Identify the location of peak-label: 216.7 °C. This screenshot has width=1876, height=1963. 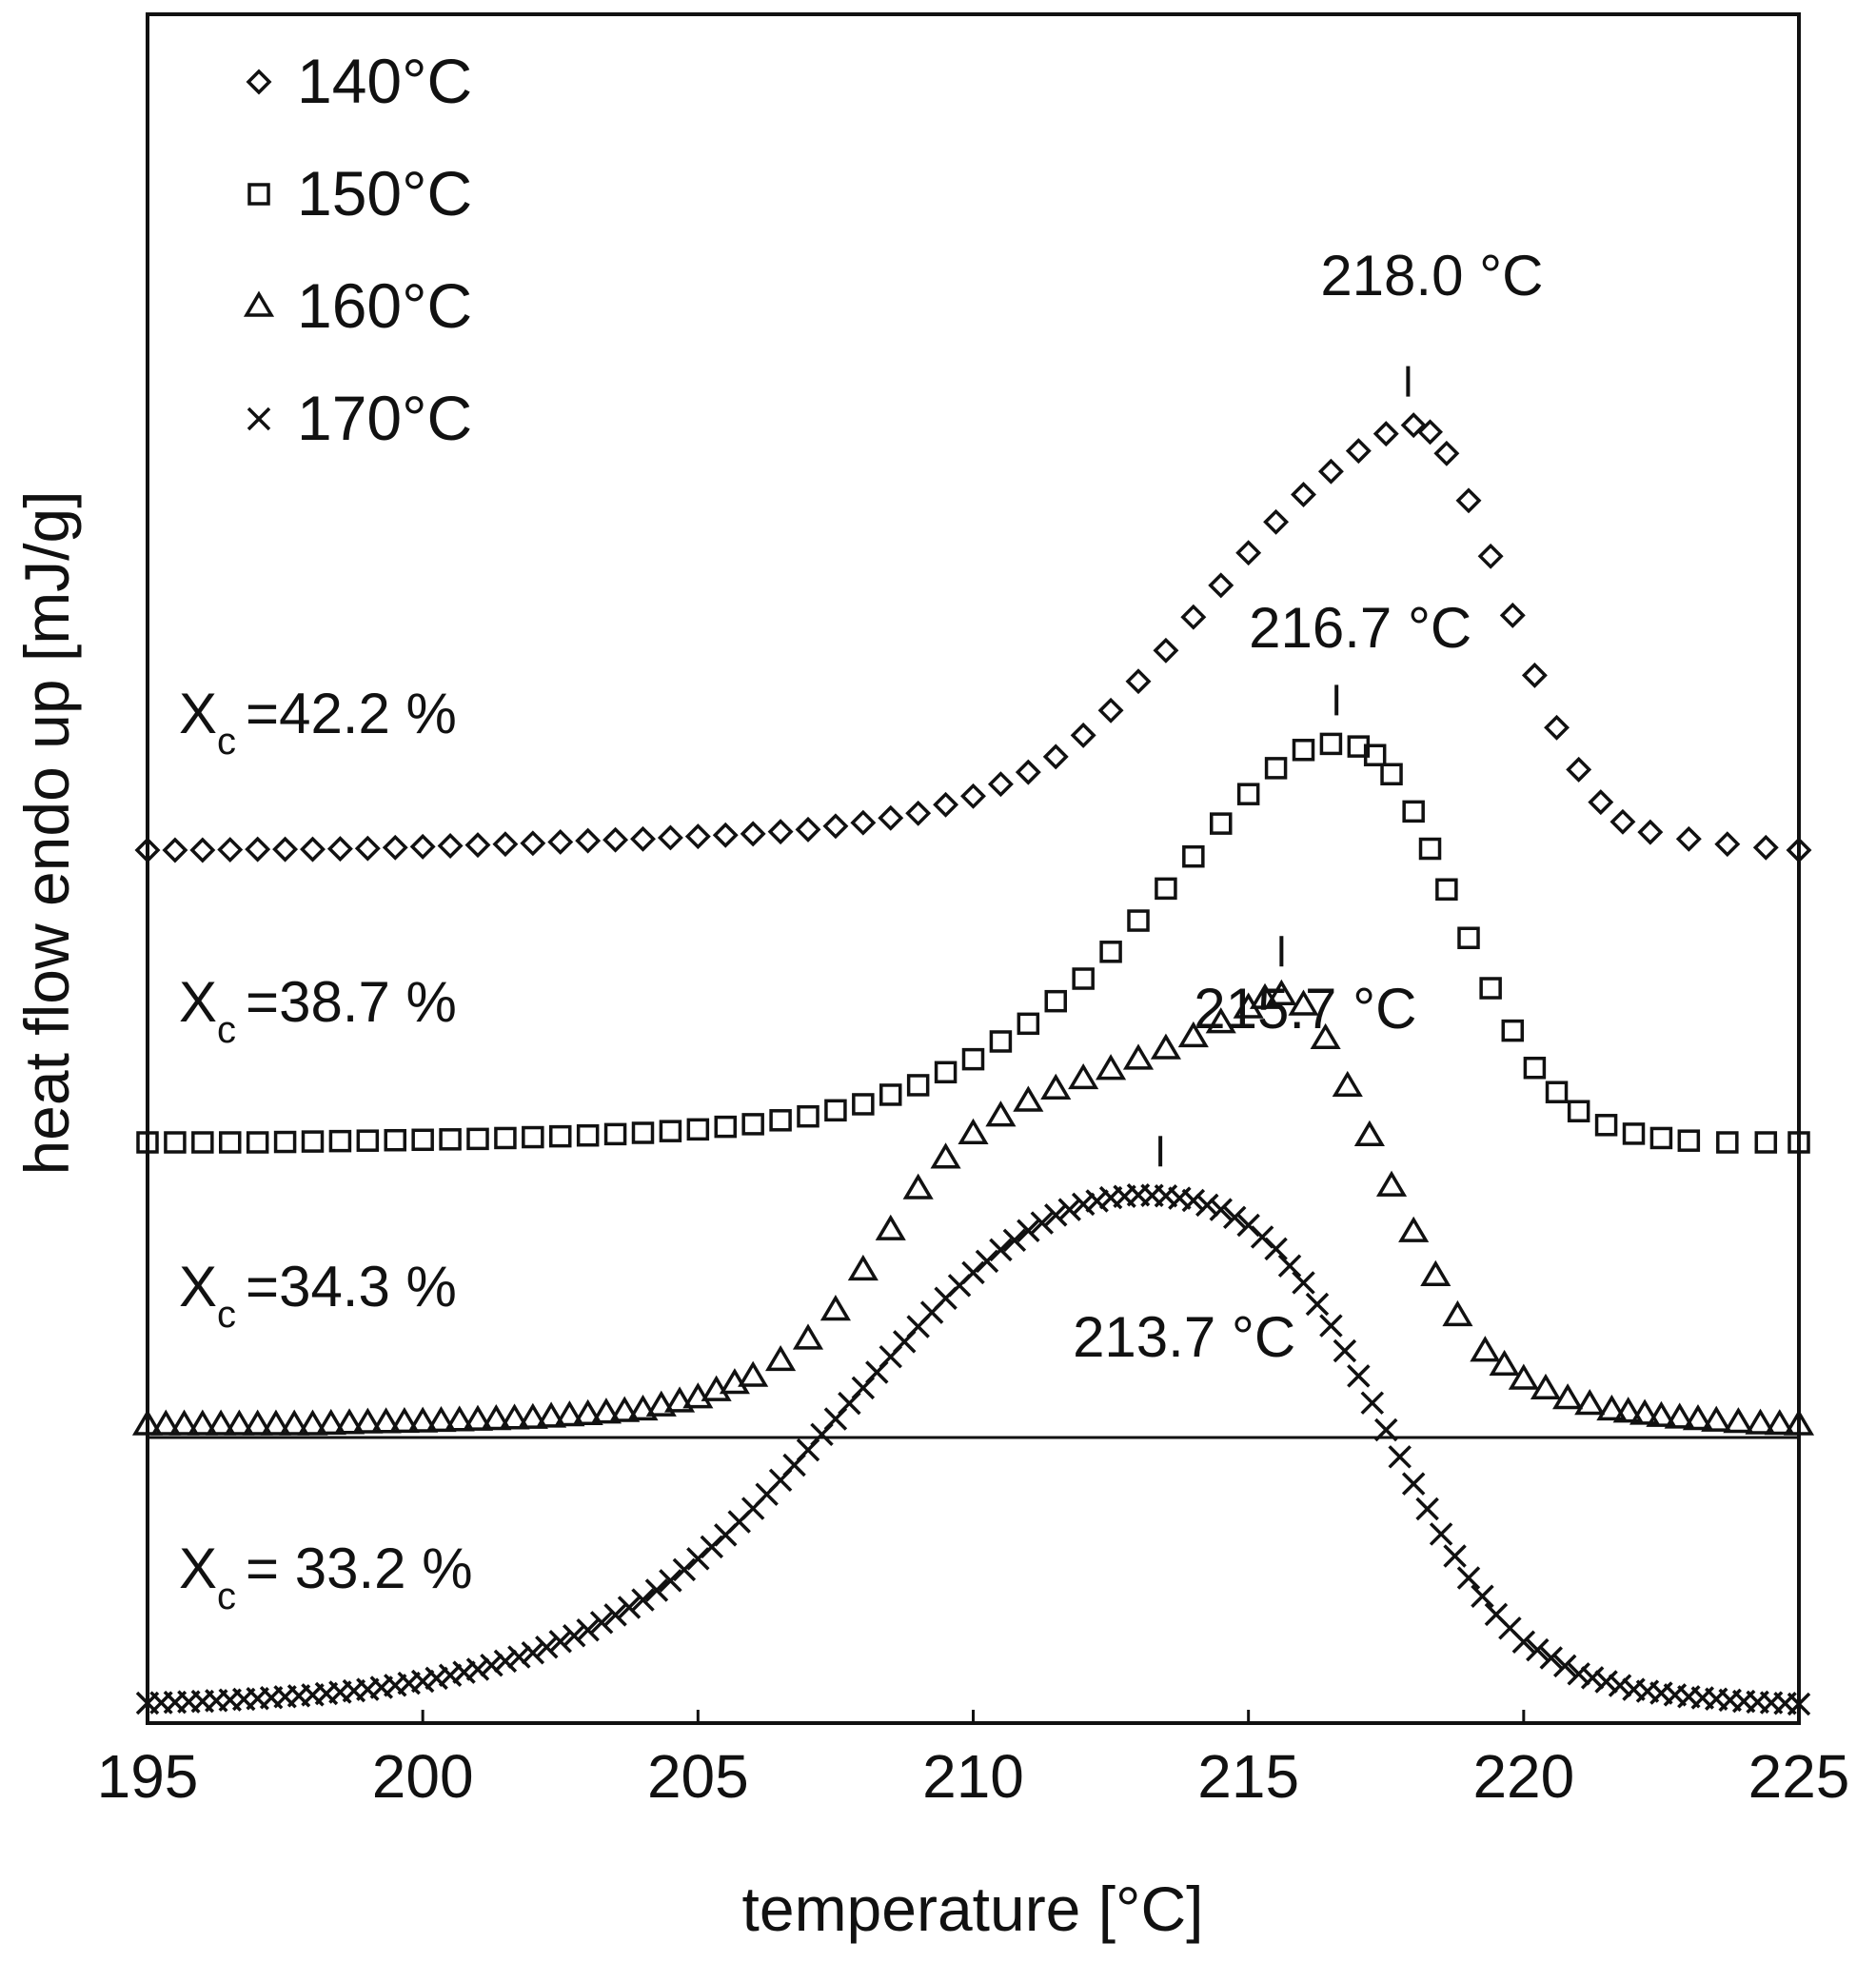
(1360, 628).